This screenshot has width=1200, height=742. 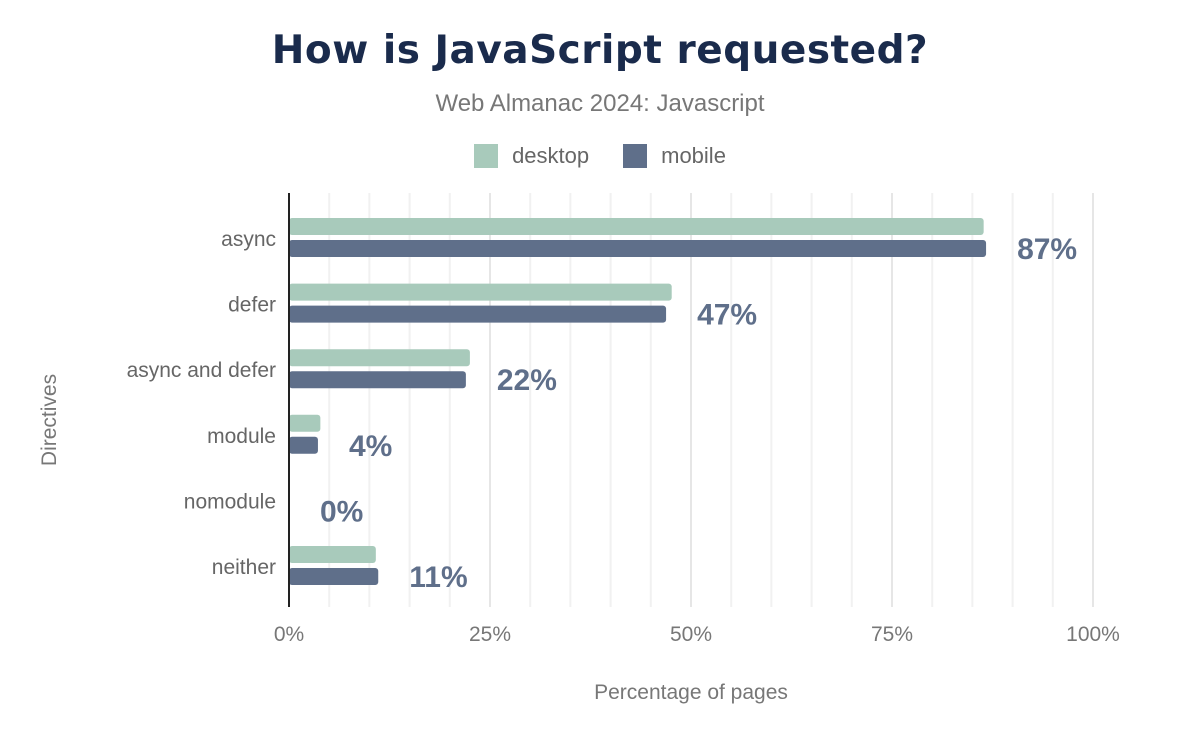 What do you see at coordinates (635, 156) in the screenshot?
I see `legend-swatch-mobile` at bounding box center [635, 156].